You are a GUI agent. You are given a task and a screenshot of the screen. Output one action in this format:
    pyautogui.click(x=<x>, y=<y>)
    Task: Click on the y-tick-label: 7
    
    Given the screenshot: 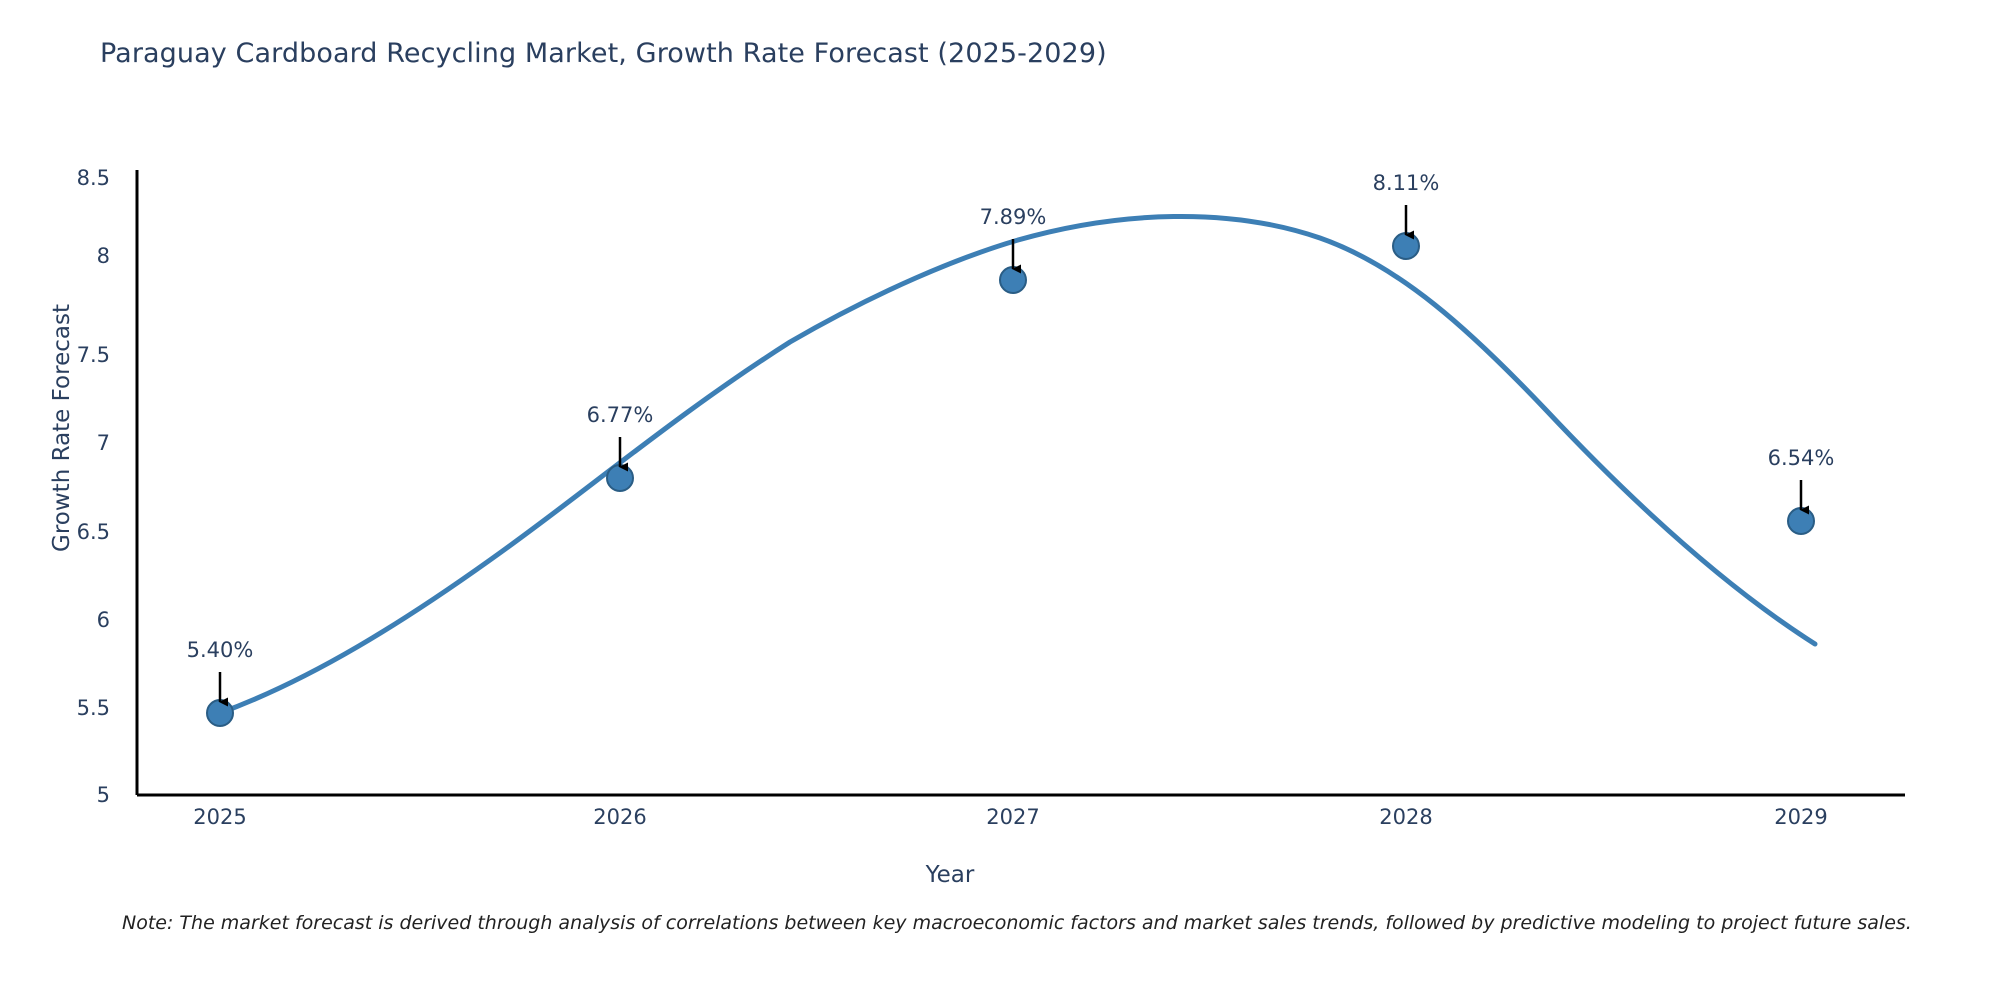 What is the action you would take?
    pyautogui.click(x=103, y=443)
    